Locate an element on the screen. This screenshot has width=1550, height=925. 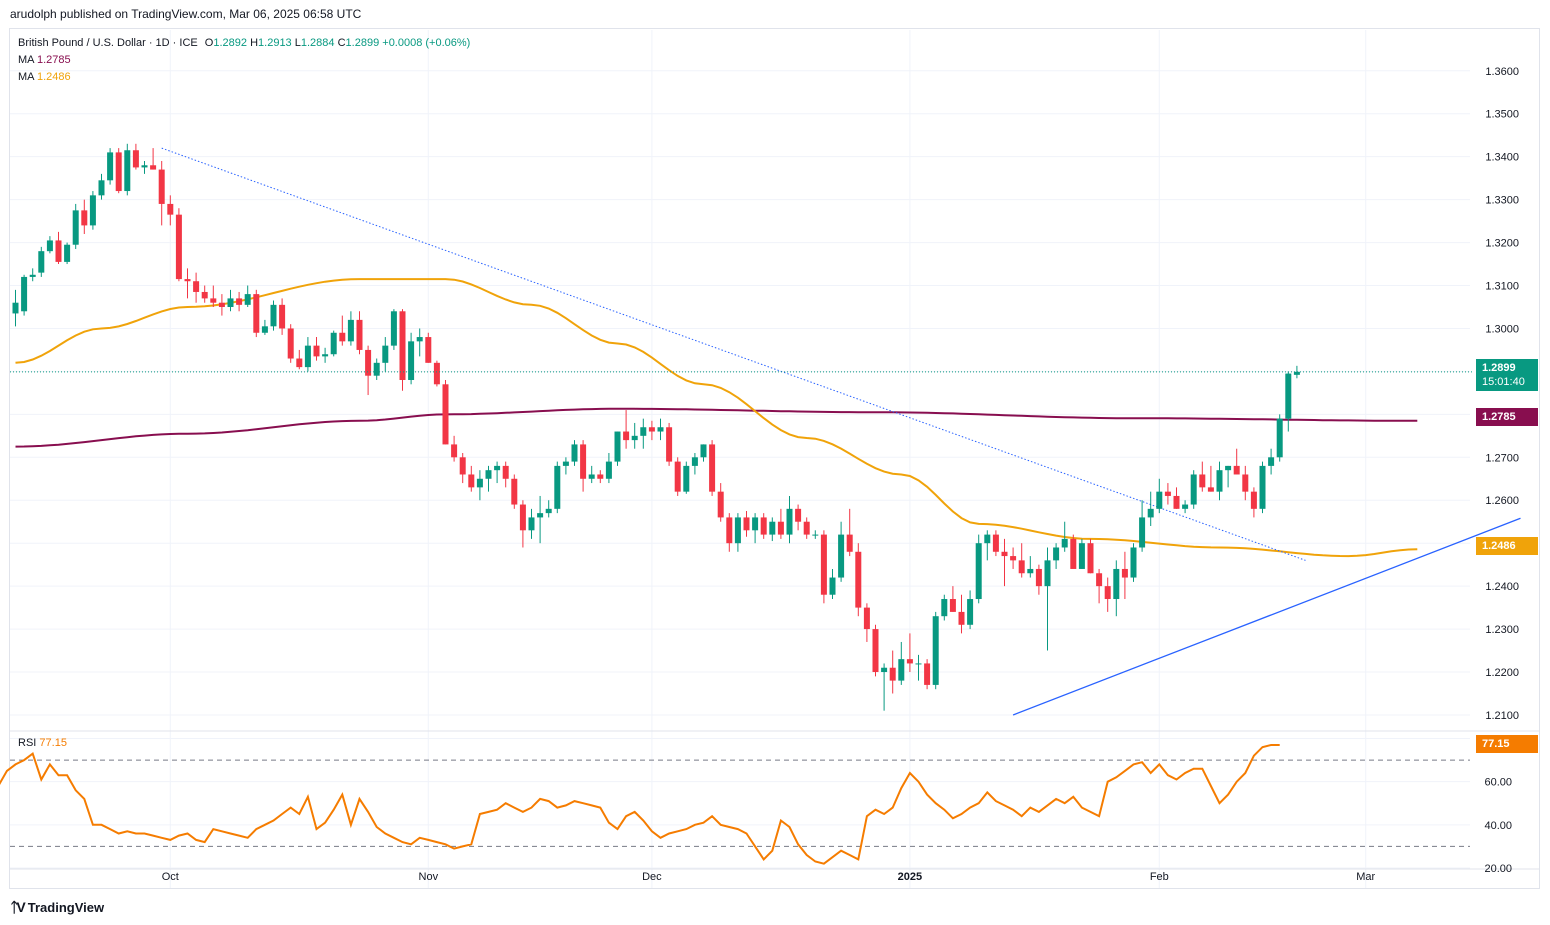
ma-short-row: MA 1.2486 is located at coordinates (244, 77).